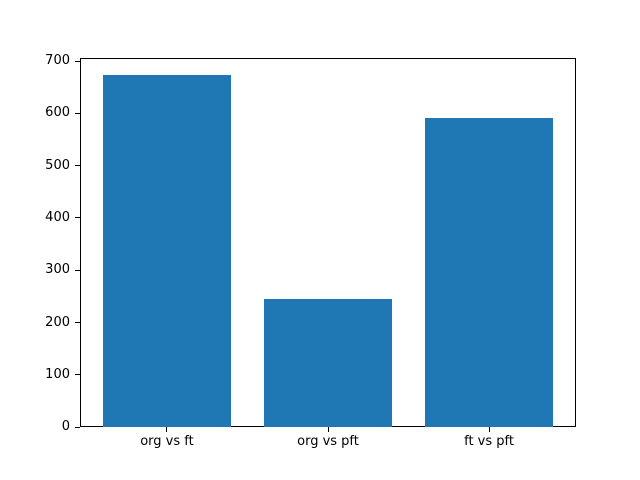 The width and height of the screenshot is (640, 480). What do you see at coordinates (167, 442) in the screenshot?
I see `x-tick-label: org vs ft` at bounding box center [167, 442].